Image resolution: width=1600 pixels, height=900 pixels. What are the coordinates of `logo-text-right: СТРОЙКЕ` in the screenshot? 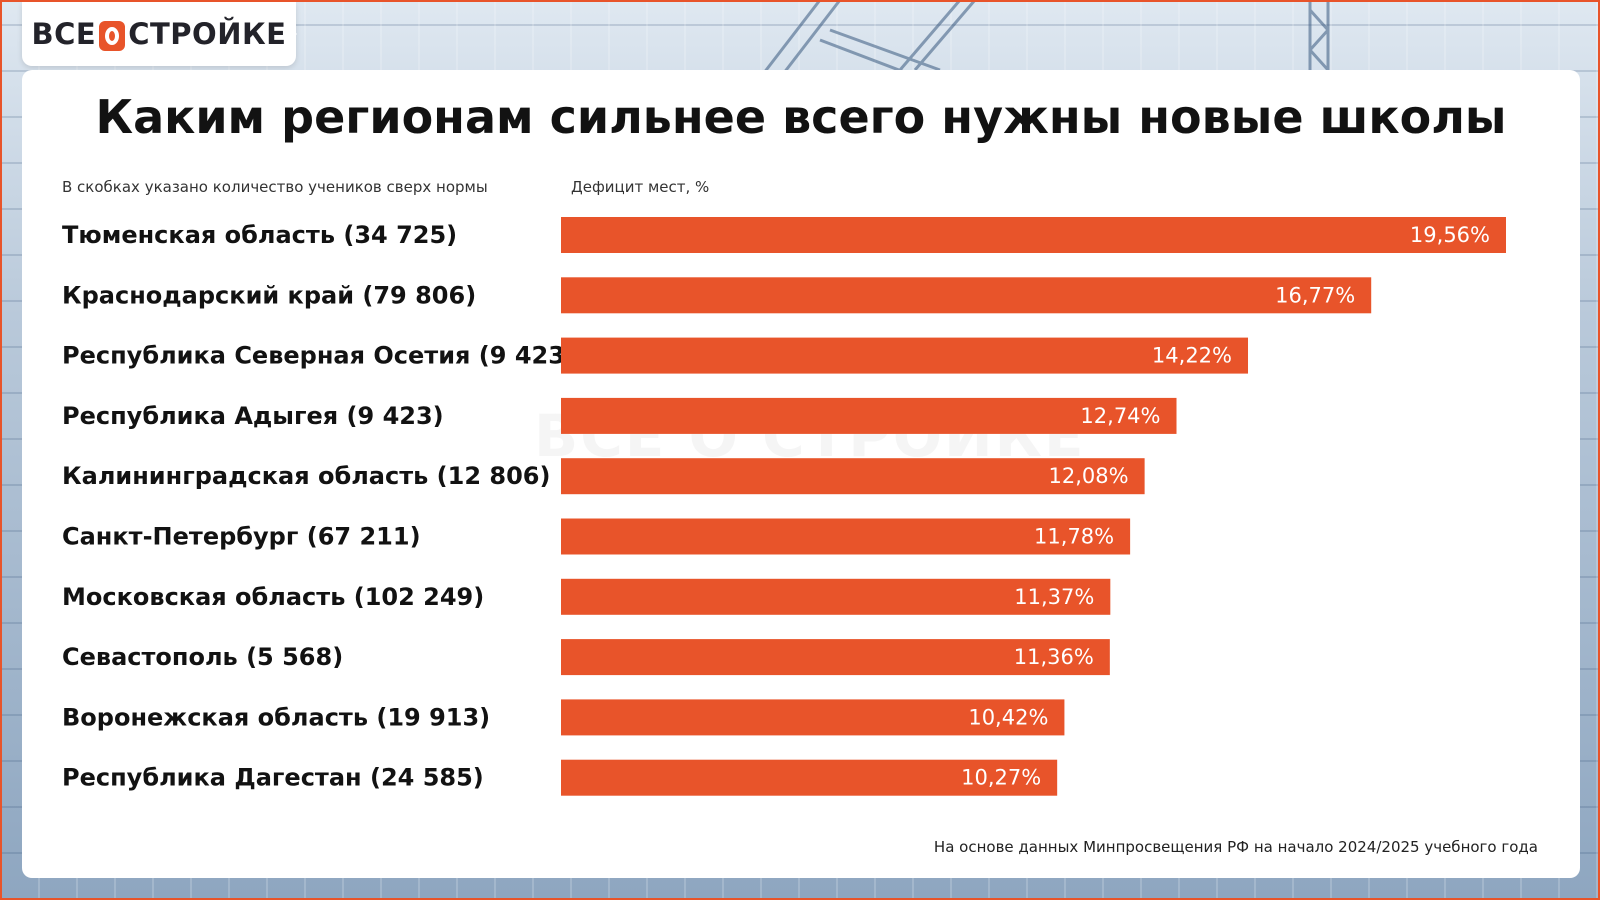 It's located at (207, 34).